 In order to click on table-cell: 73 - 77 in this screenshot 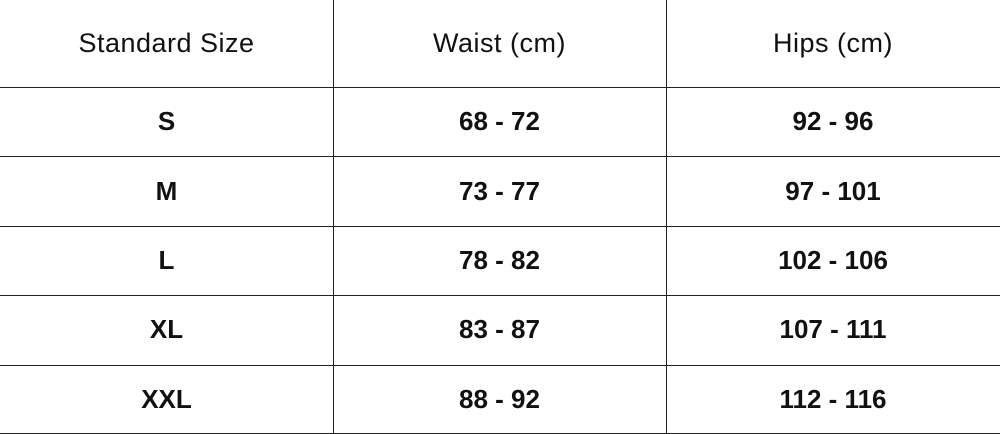, I will do `click(499, 190)`.